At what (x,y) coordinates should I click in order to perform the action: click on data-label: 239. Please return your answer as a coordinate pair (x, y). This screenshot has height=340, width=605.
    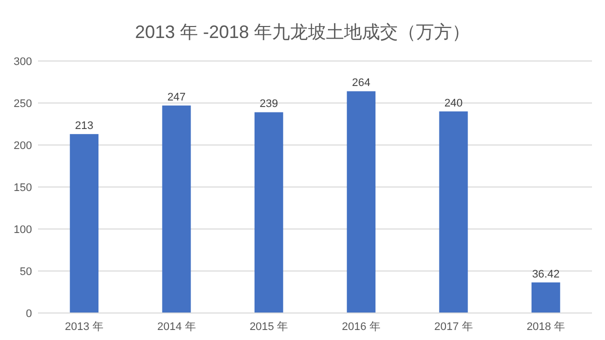
    Looking at the image, I should click on (269, 104).